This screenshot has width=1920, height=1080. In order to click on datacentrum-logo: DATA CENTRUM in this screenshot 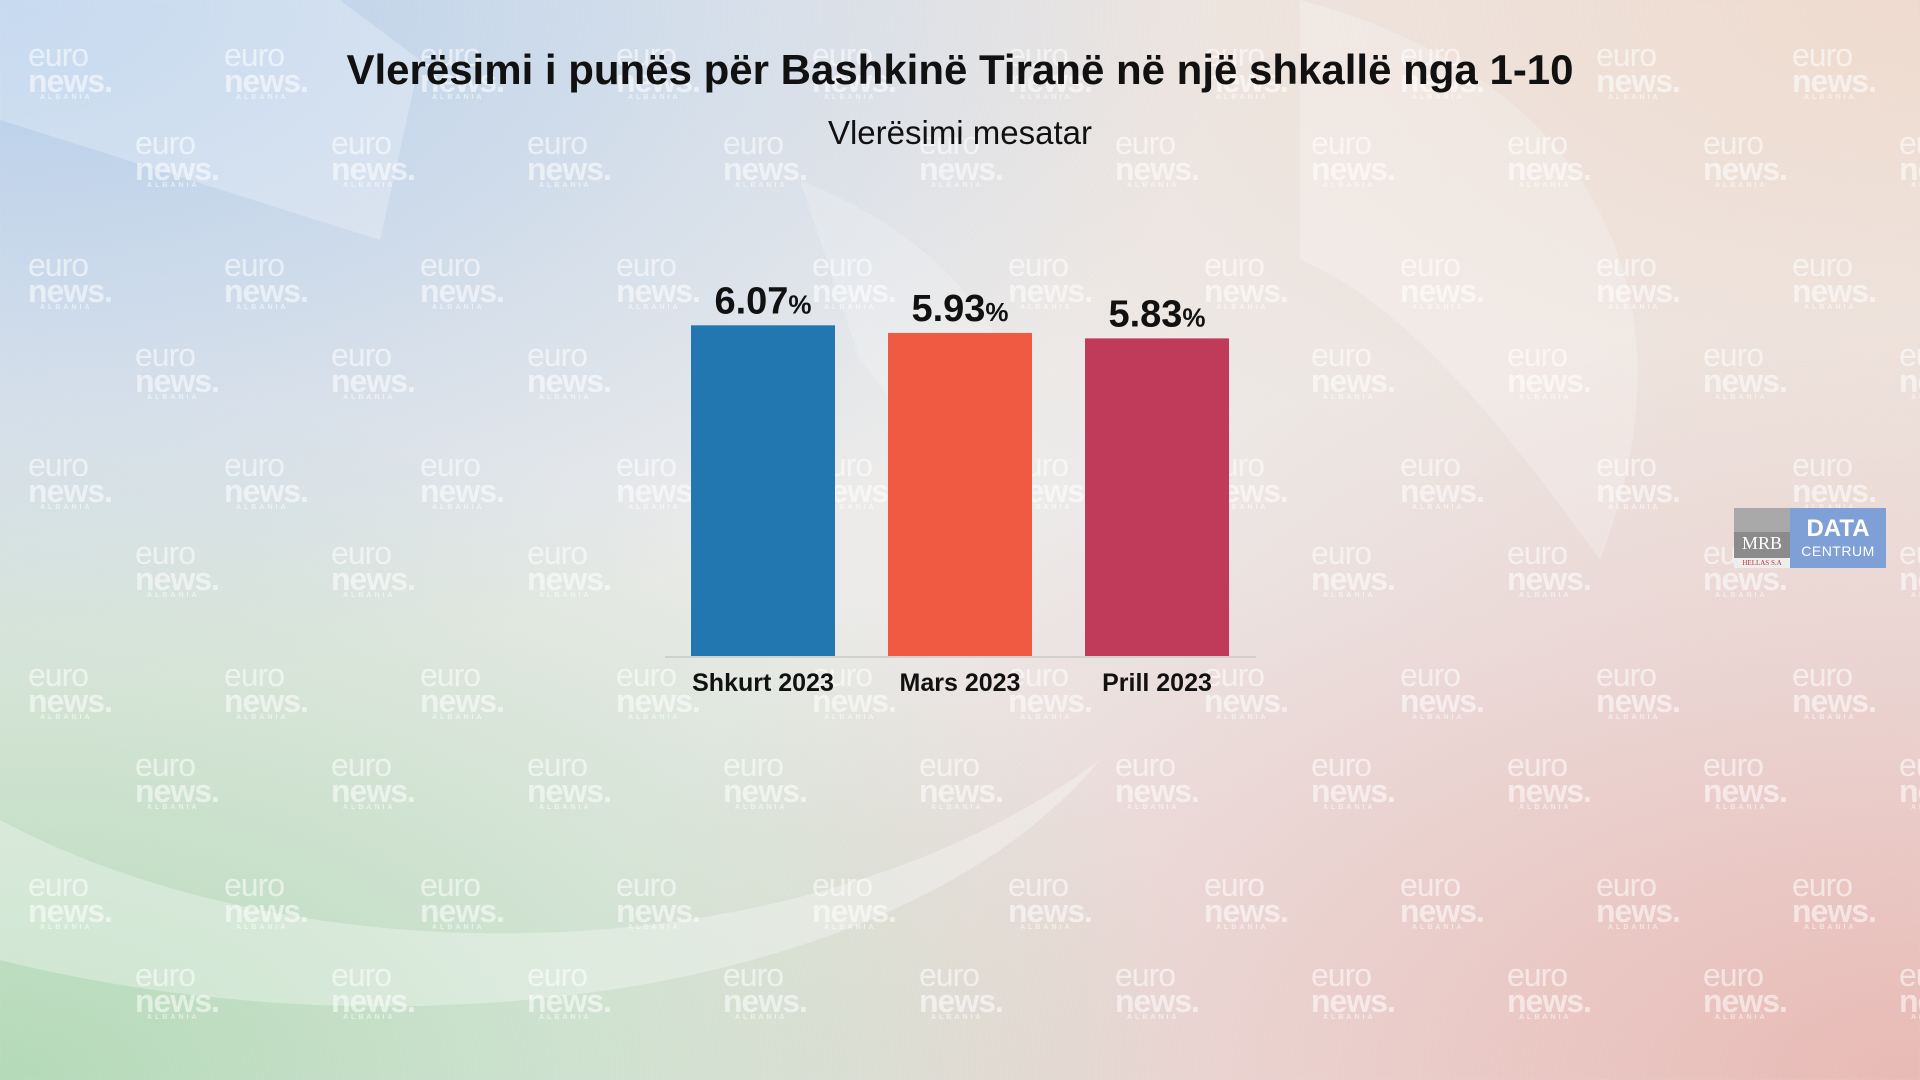, I will do `click(1838, 538)`.